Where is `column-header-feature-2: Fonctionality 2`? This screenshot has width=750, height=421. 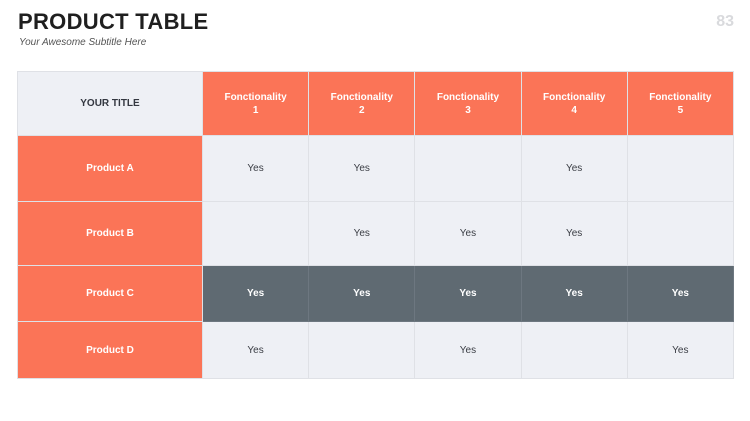 column-header-feature-2: Fonctionality 2 is located at coordinates (362, 103).